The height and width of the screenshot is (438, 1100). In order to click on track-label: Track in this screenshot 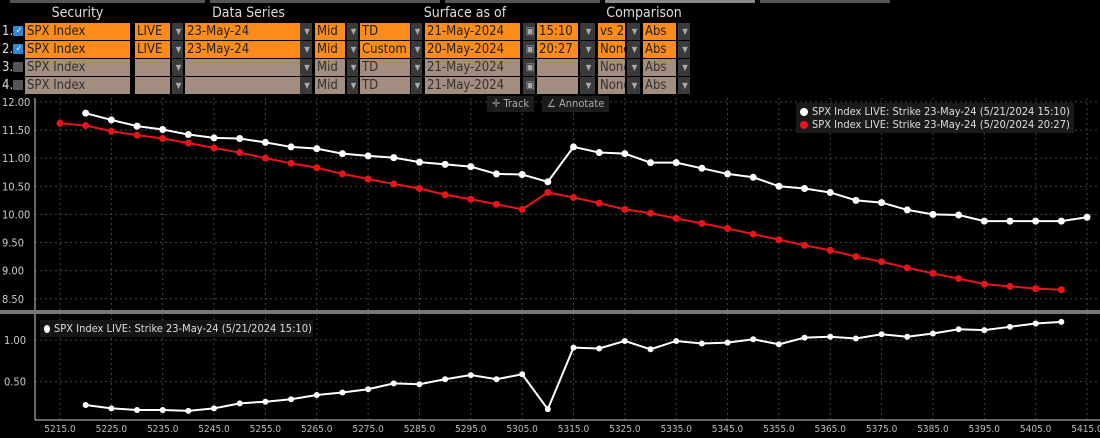, I will do `click(516, 103)`.